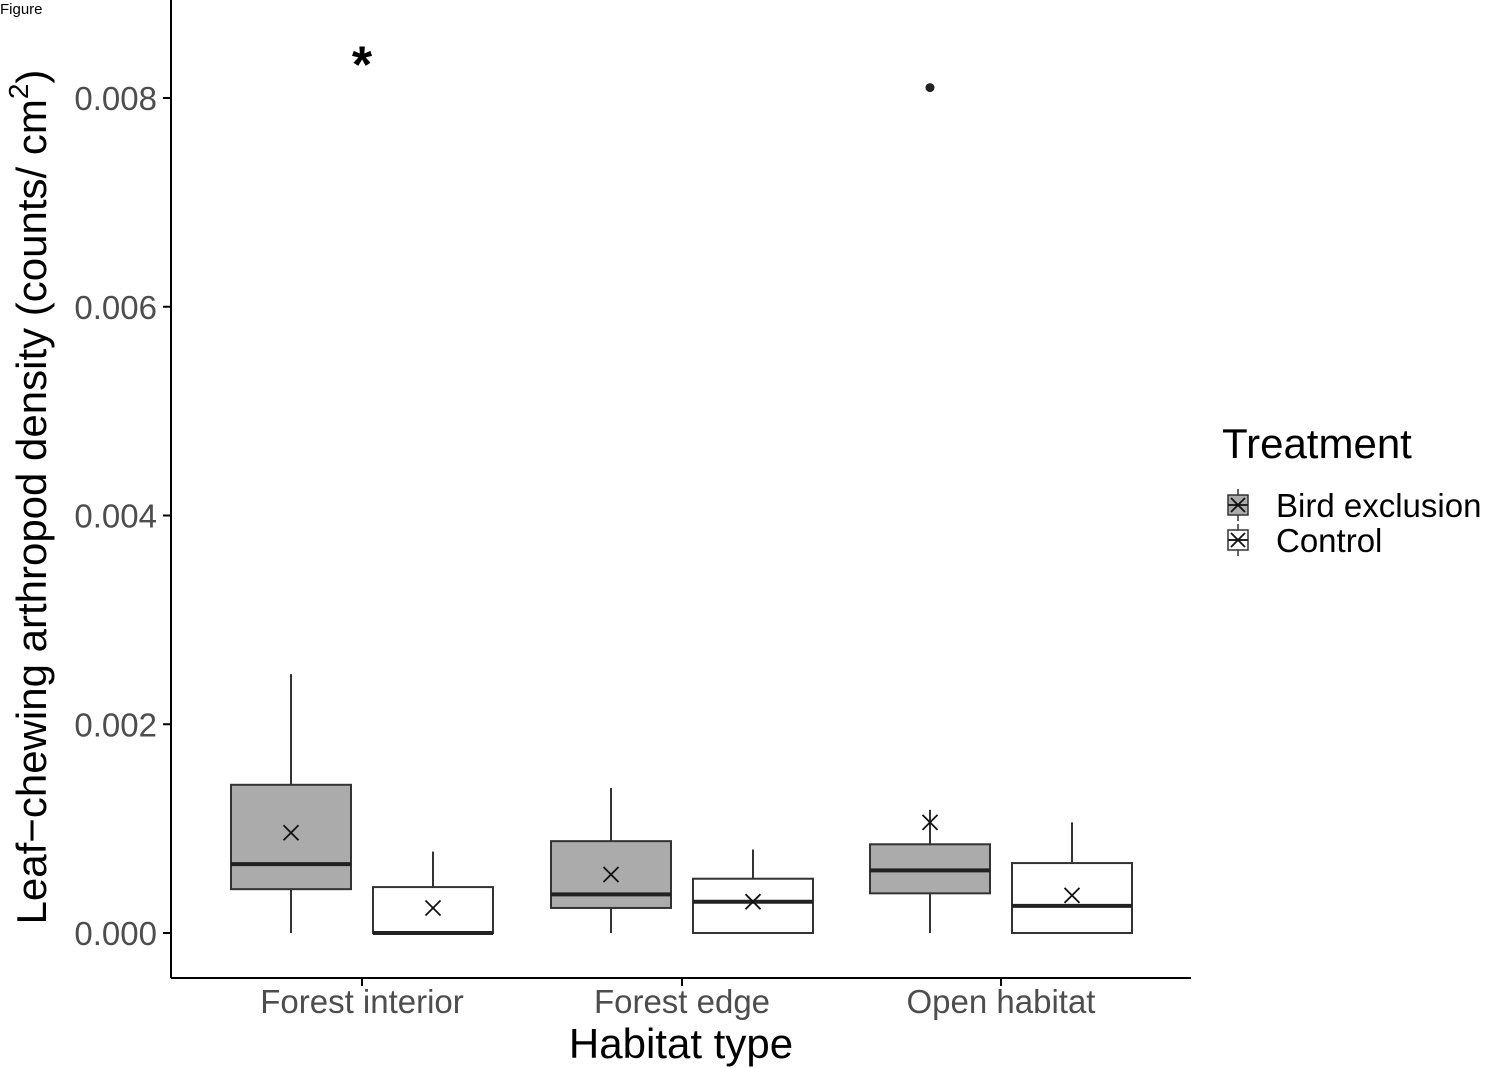 The width and height of the screenshot is (1500, 1068). I want to click on y-axis: 0.000 0.002 0.004 0.006 0.008, so click(123, 489).